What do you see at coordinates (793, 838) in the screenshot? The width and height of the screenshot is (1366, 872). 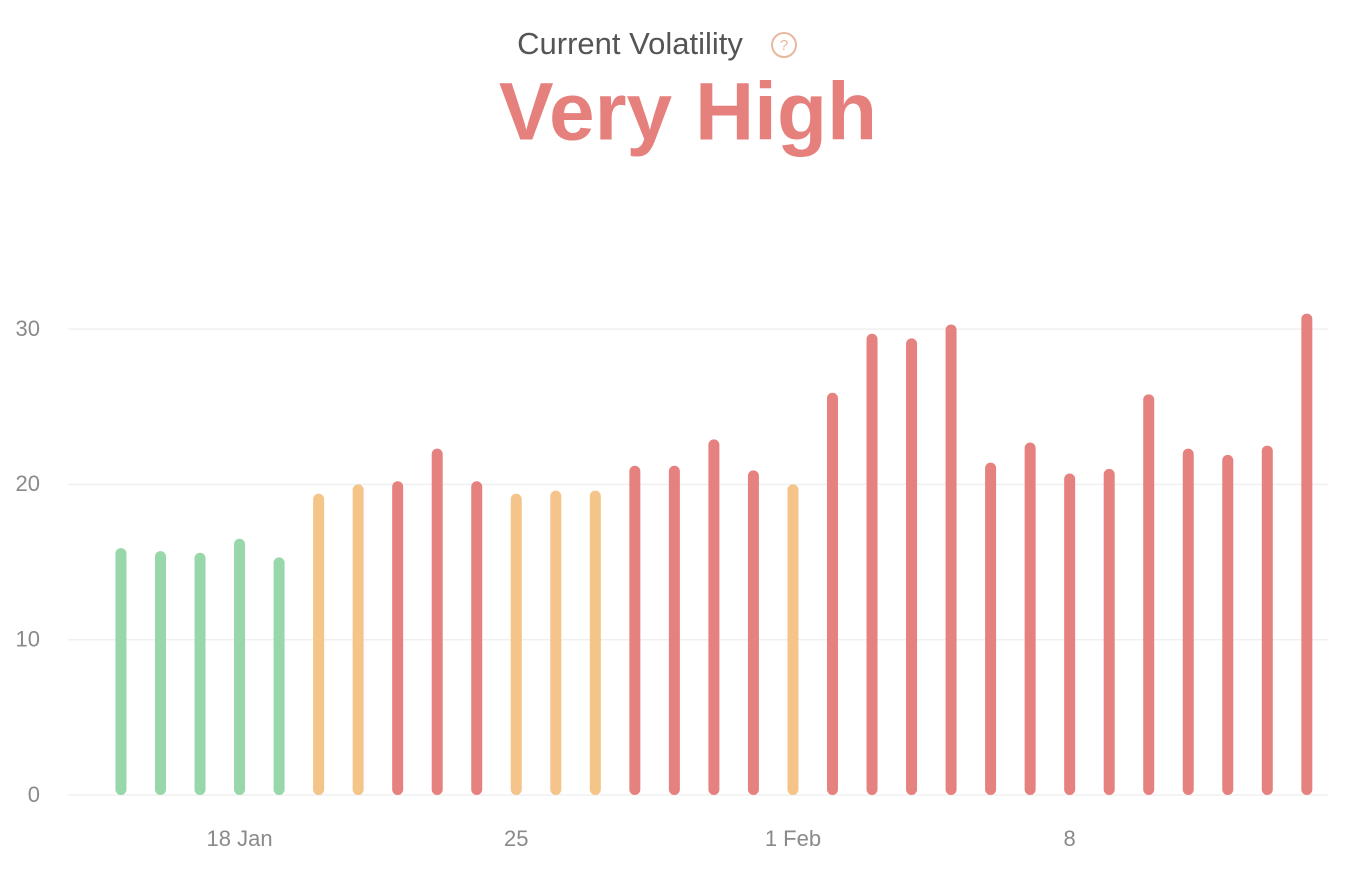 I see `x-tick-label: 1 Feb` at bounding box center [793, 838].